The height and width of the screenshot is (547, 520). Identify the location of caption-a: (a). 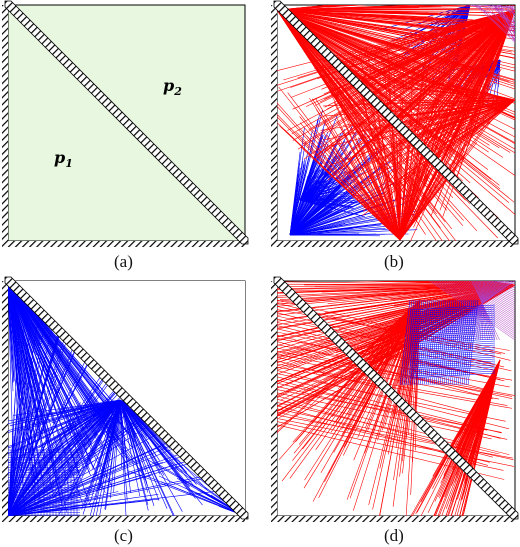
(123, 261).